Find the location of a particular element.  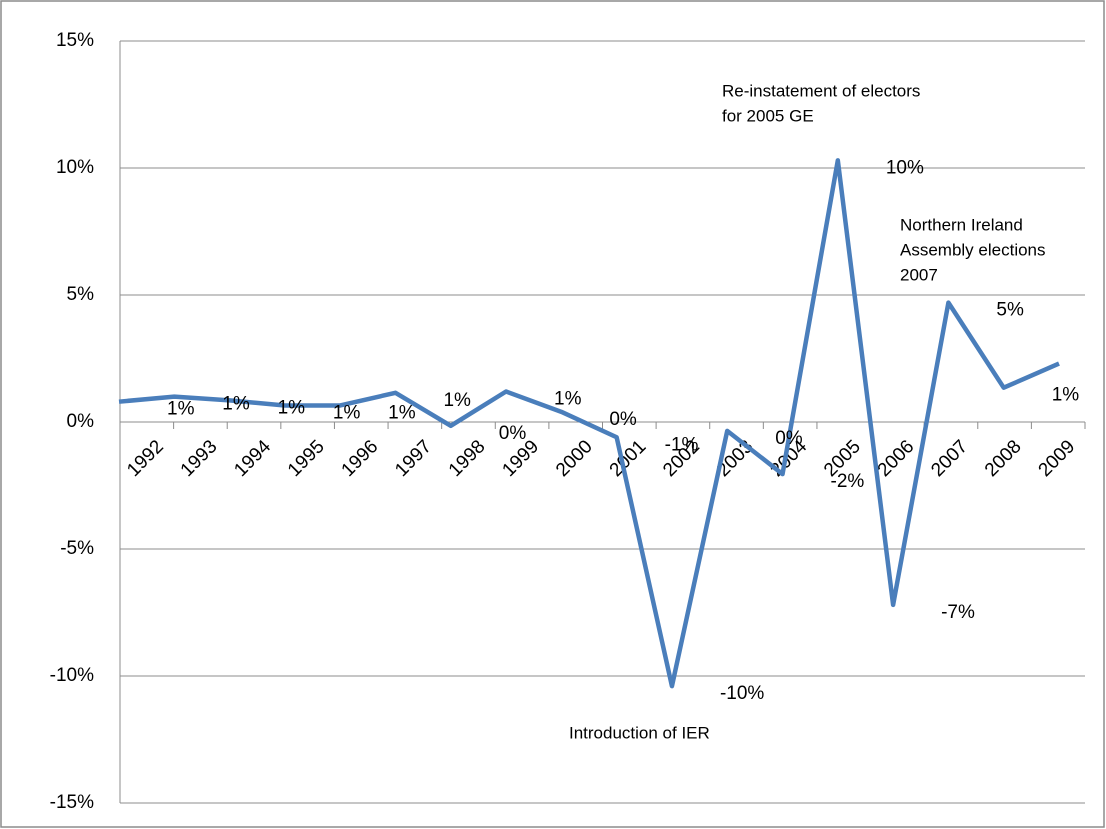

annotation: Northern Ireland is located at coordinates (961, 224).